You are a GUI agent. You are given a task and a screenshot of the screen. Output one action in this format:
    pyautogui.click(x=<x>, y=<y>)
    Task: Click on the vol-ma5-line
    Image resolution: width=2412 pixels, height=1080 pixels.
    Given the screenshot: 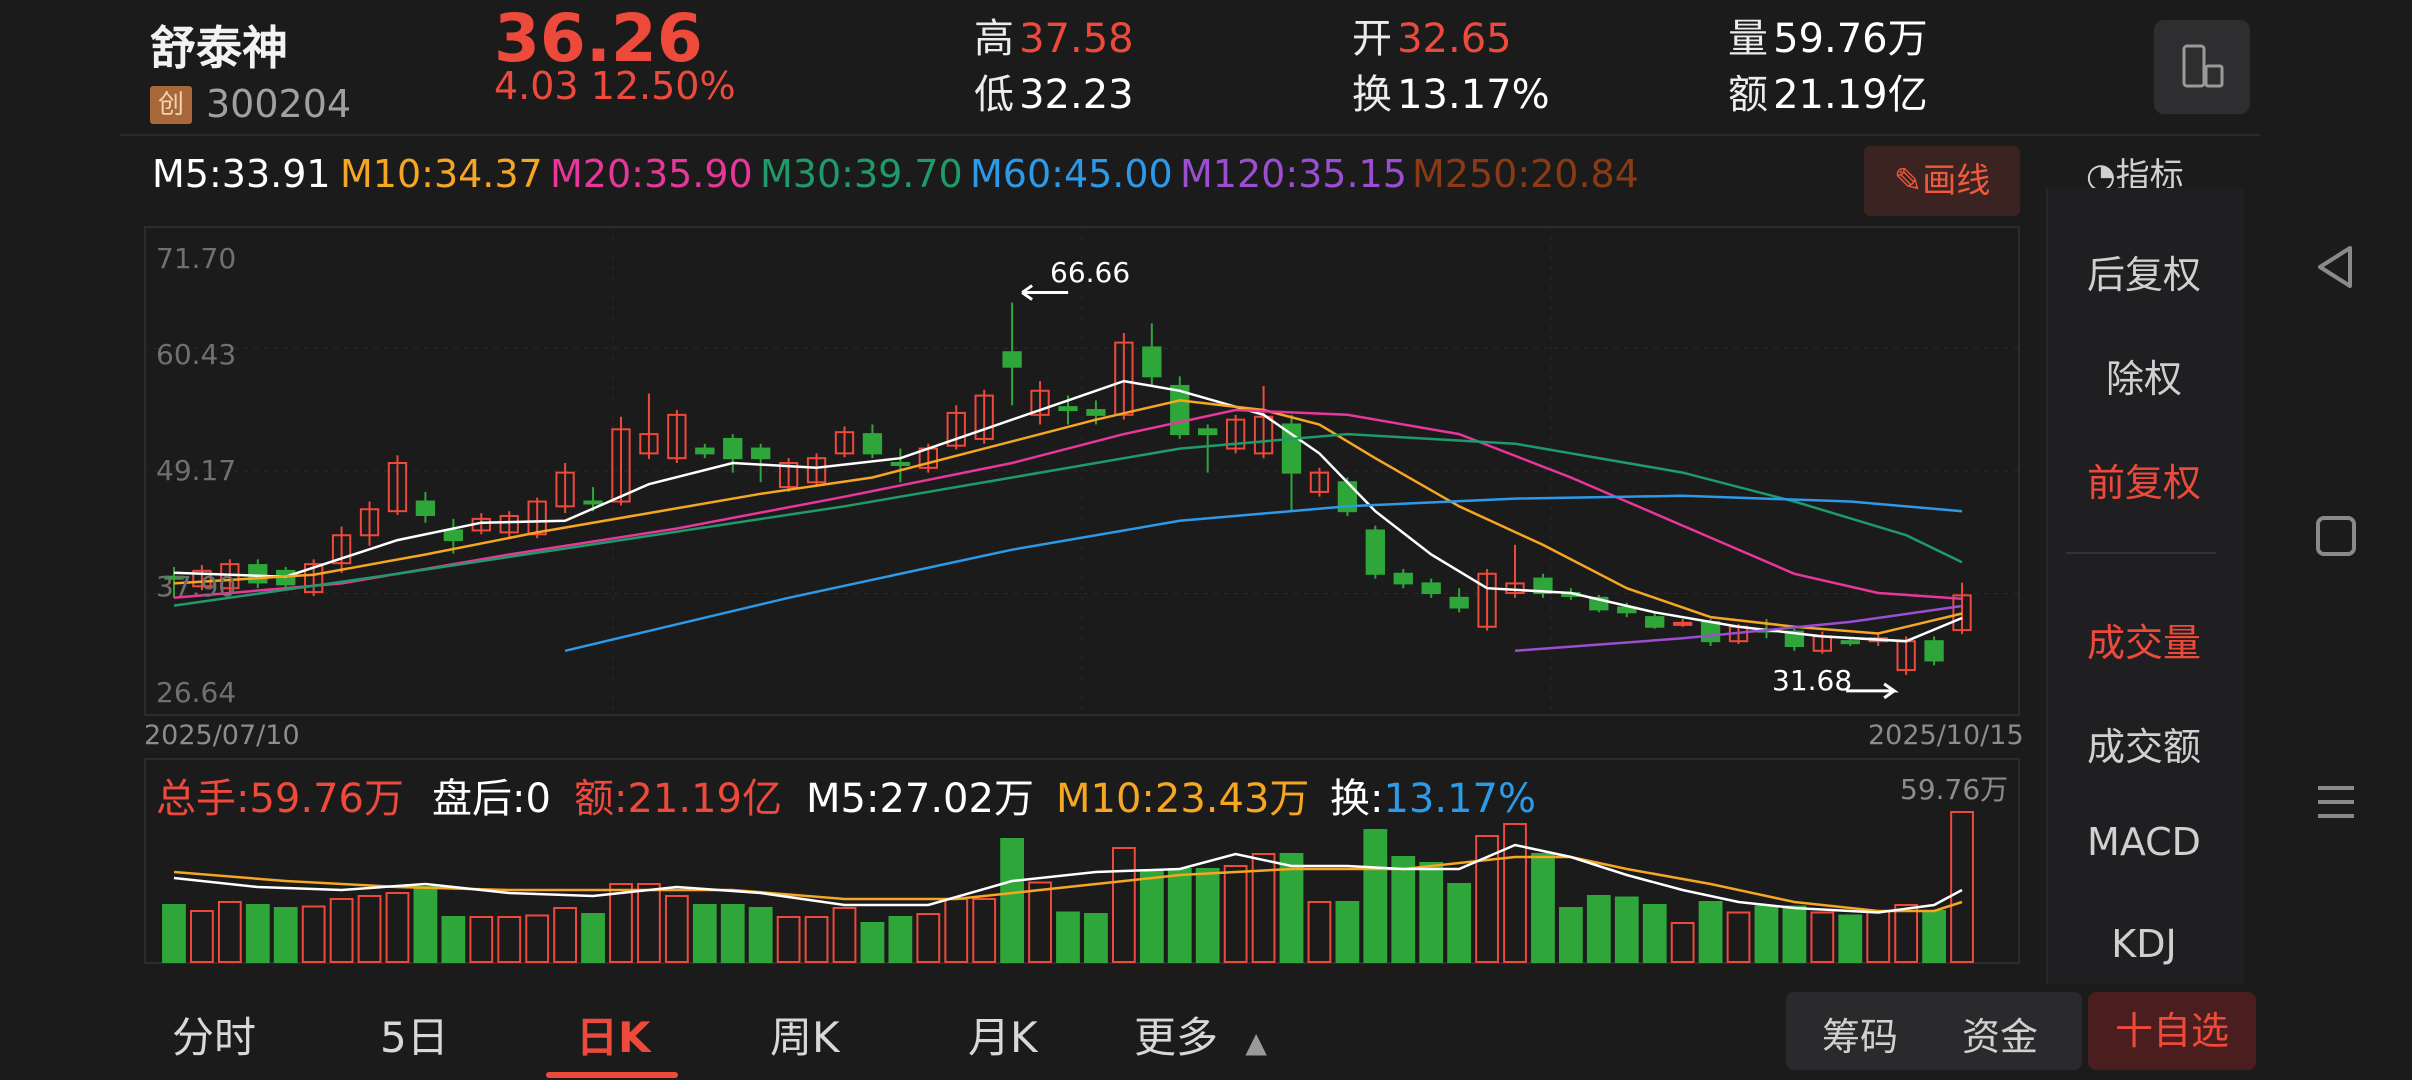 What is the action you would take?
    pyautogui.click(x=1068, y=878)
    